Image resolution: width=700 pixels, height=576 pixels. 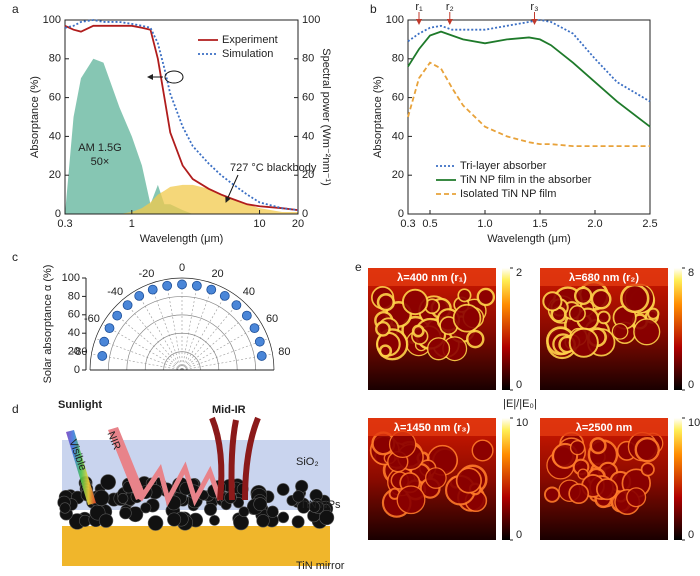 What do you see at coordinates (115, 292) in the screenshot?
I see `angle-tick-label: -40` at bounding box center [115, 292].